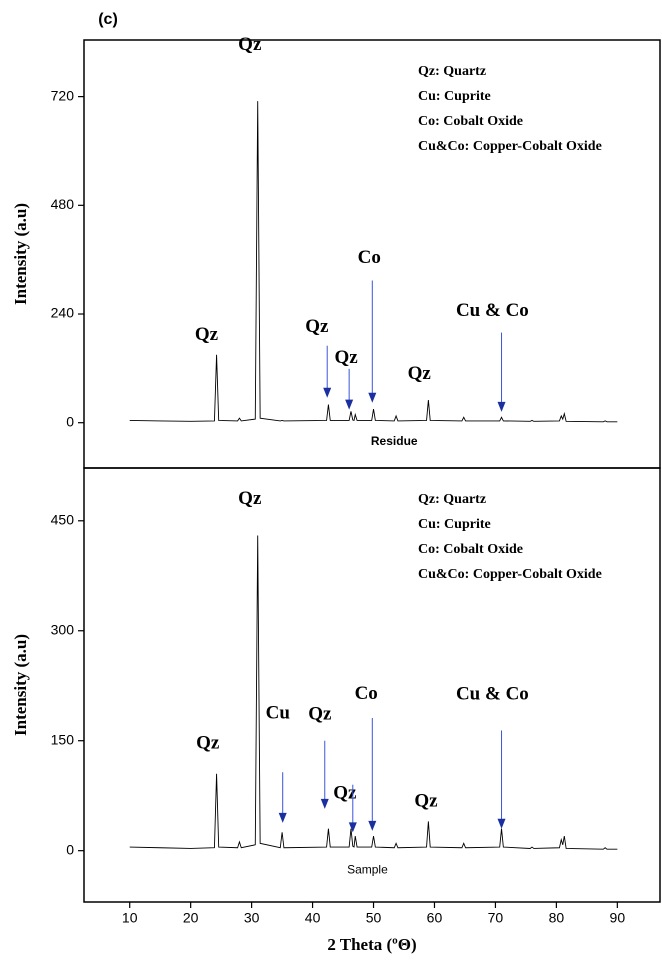 The height and width of the screenshot is (964, 662). I want to click on x-tick-label: 20, so click(191, 918).